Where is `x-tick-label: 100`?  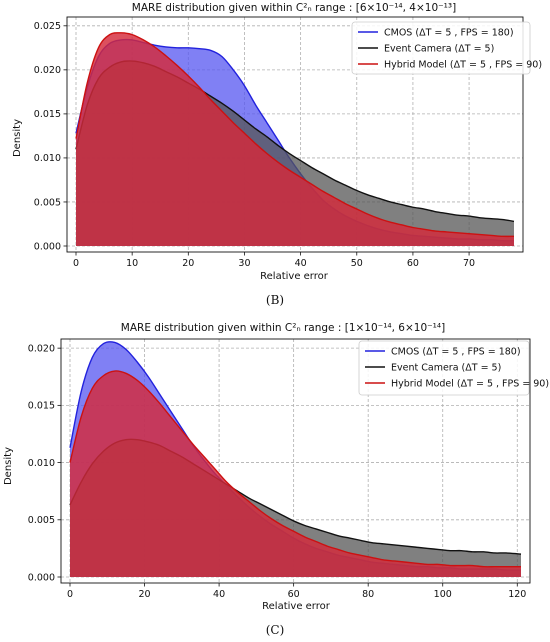 x-tick-label: 100 is located at coordinates (443, 594).